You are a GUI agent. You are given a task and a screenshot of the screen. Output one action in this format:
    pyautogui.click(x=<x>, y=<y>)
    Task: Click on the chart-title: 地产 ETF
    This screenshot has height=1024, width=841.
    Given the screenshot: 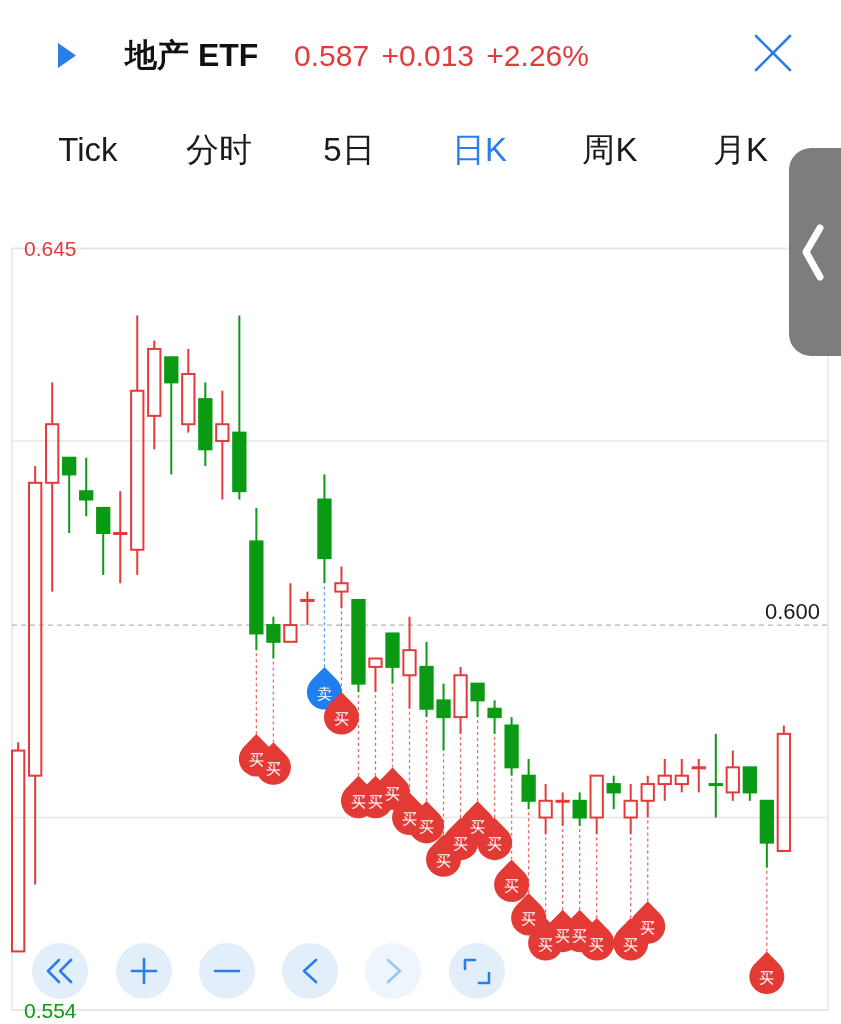 What is the action you would take?
    pyautogui.click(x=191, y=55)
    